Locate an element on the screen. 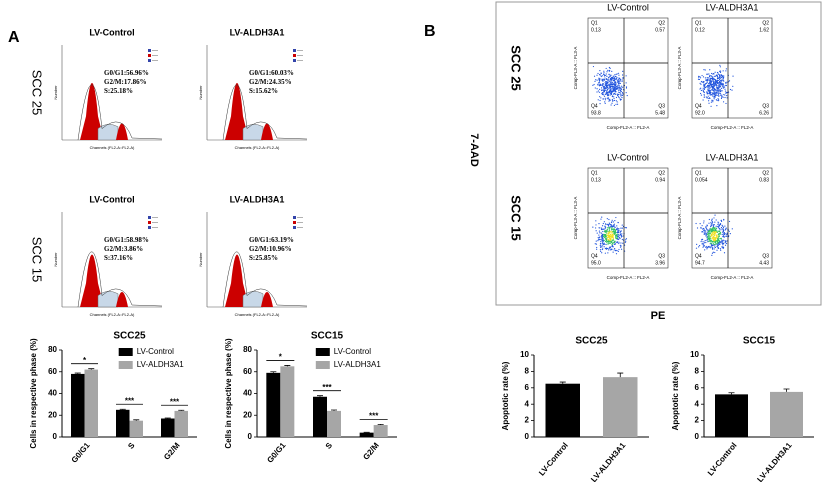  panel-label: A is located at coordinates (14, 37).